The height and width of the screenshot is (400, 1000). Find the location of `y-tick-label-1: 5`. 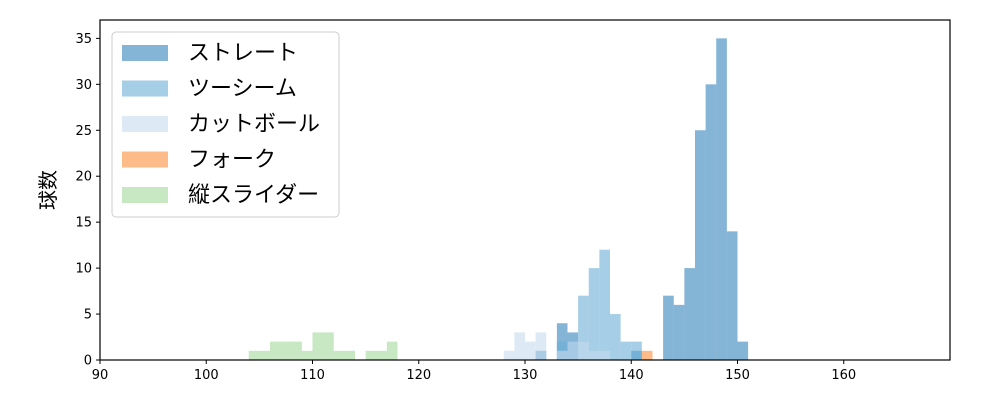

y-tick-label-1: 5 is located at coordinates (88, 315).